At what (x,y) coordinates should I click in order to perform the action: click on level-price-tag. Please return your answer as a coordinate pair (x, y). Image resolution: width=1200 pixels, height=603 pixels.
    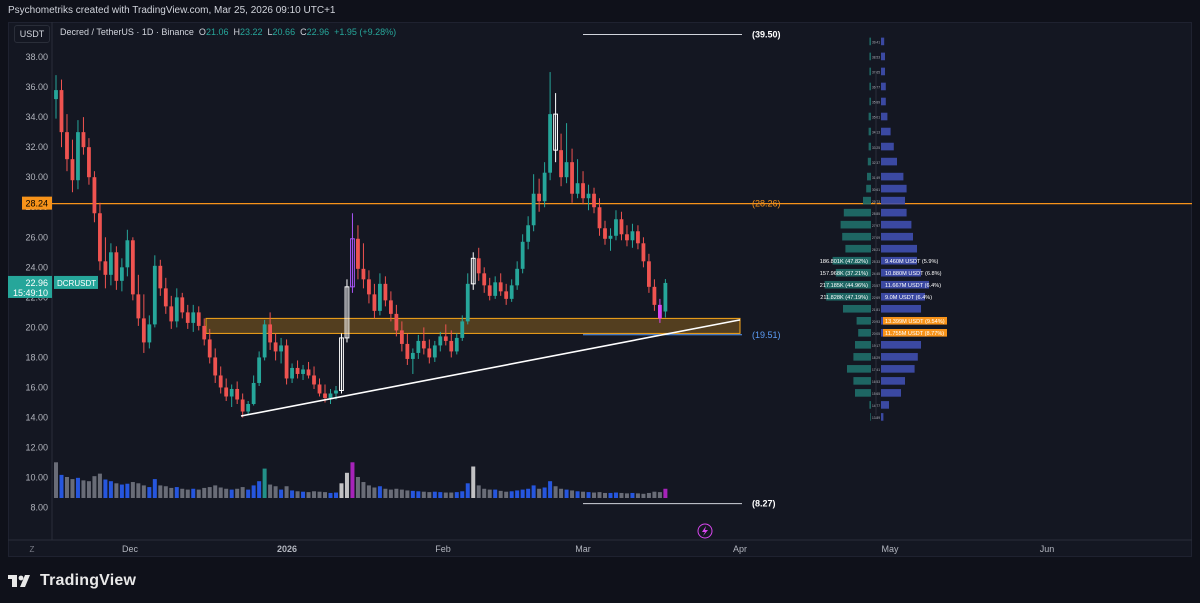
    Looking at the image, I should click on (37, 203).